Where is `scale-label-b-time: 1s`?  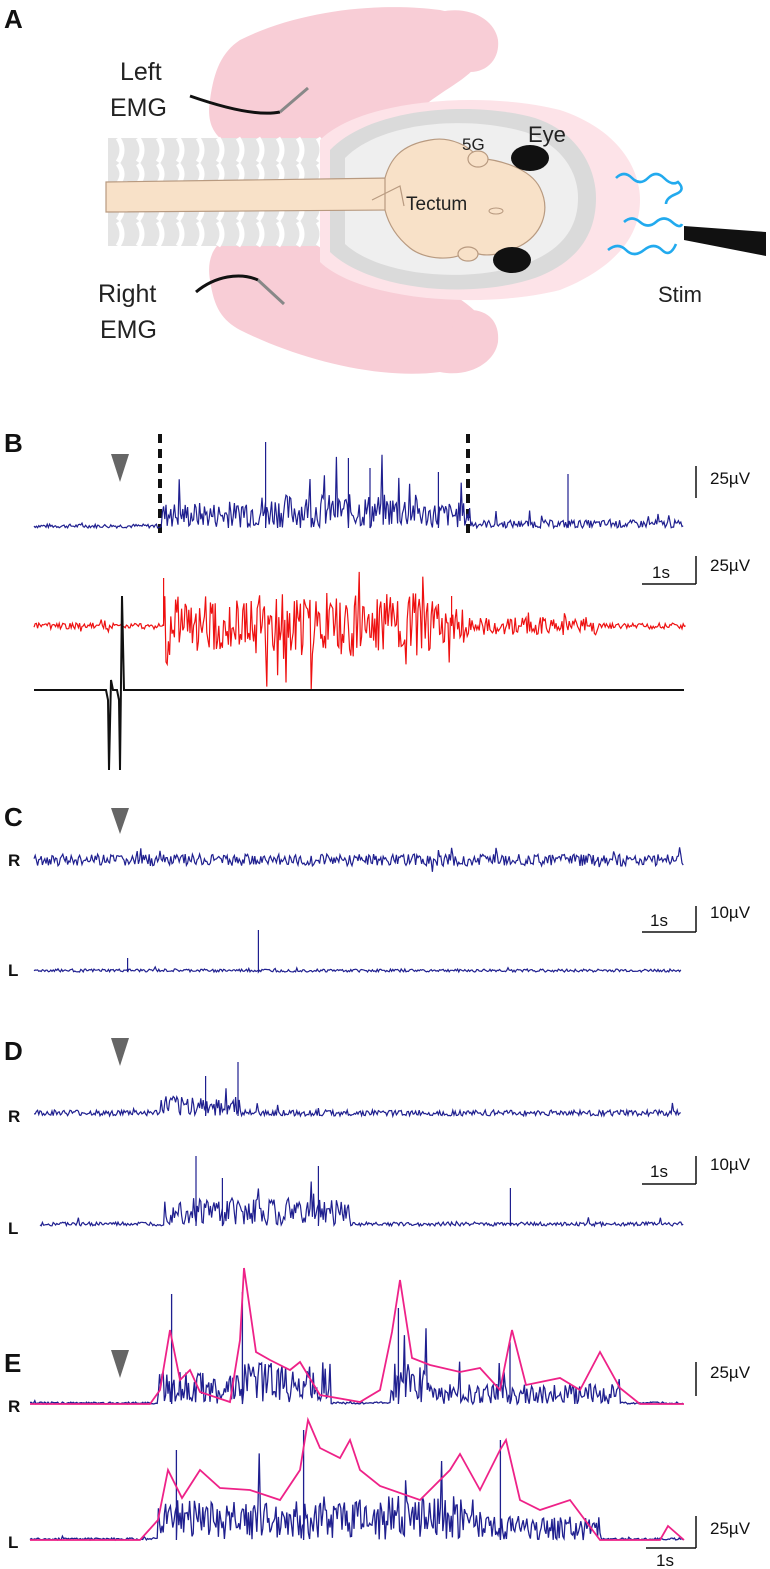
scale-label-b-time: 1s is located at coordinates (661, 572).